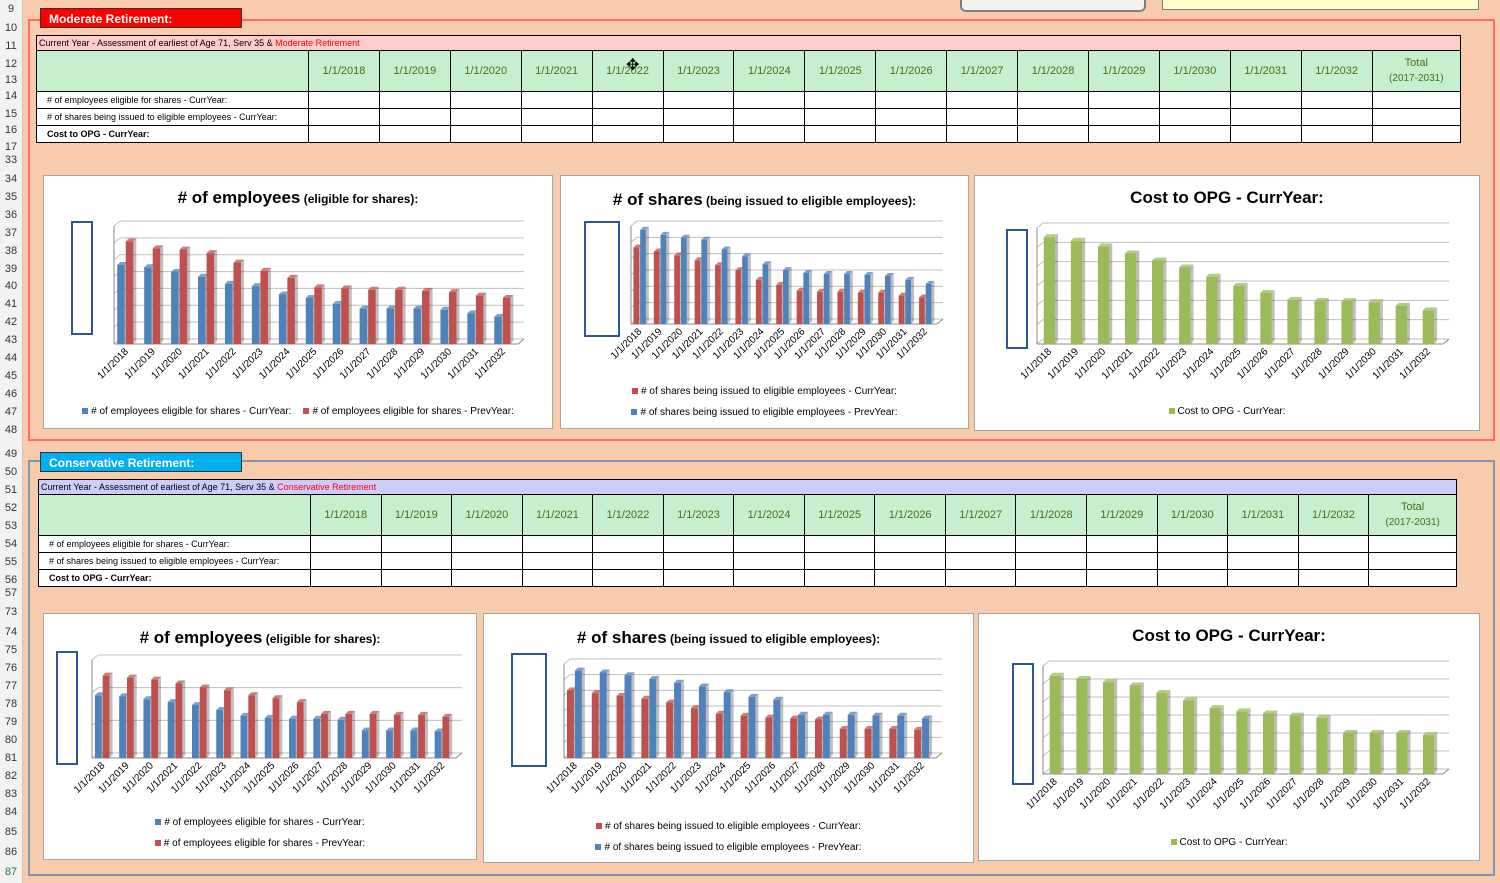 The width and height of the screenshot is (1500, 883). Describe the element at coordinates (556, 71) in the screenshot. I see `year-header: 1/1/2021` at that location.